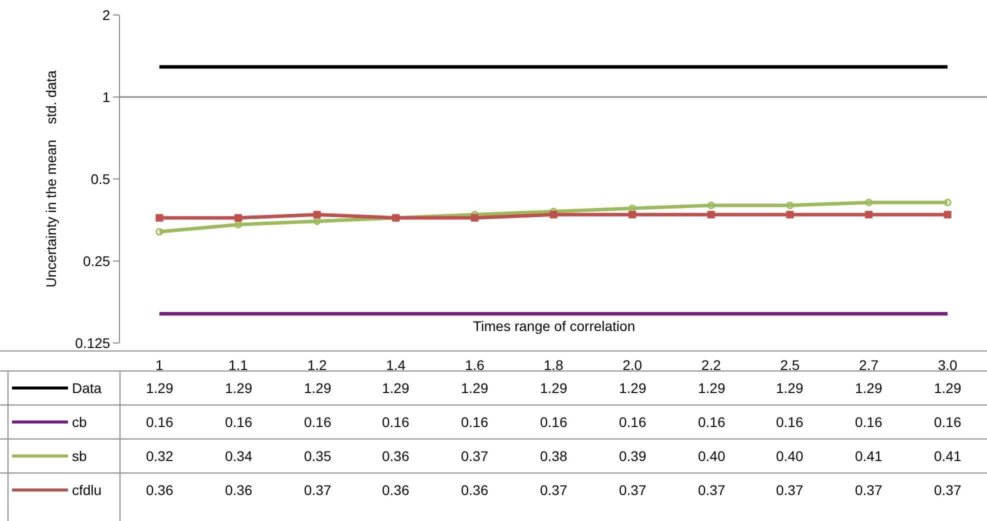 The width and height of the screenshot is (987, 521). Describe the element at coordinates (317, 365) in the screenshot. I see `x-tick-label: 1.2` at that location.